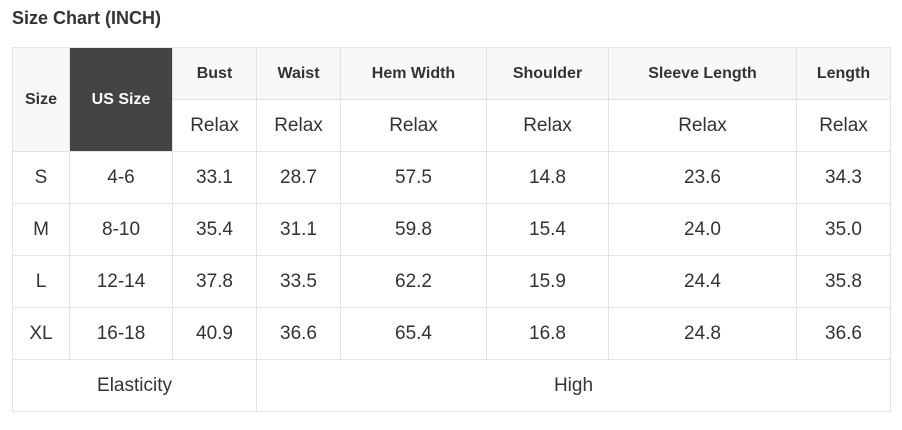 Image resolution: width=902 pixels, height=430 pixels. I want to click on table-cell: 65.4, so click(413, 333).